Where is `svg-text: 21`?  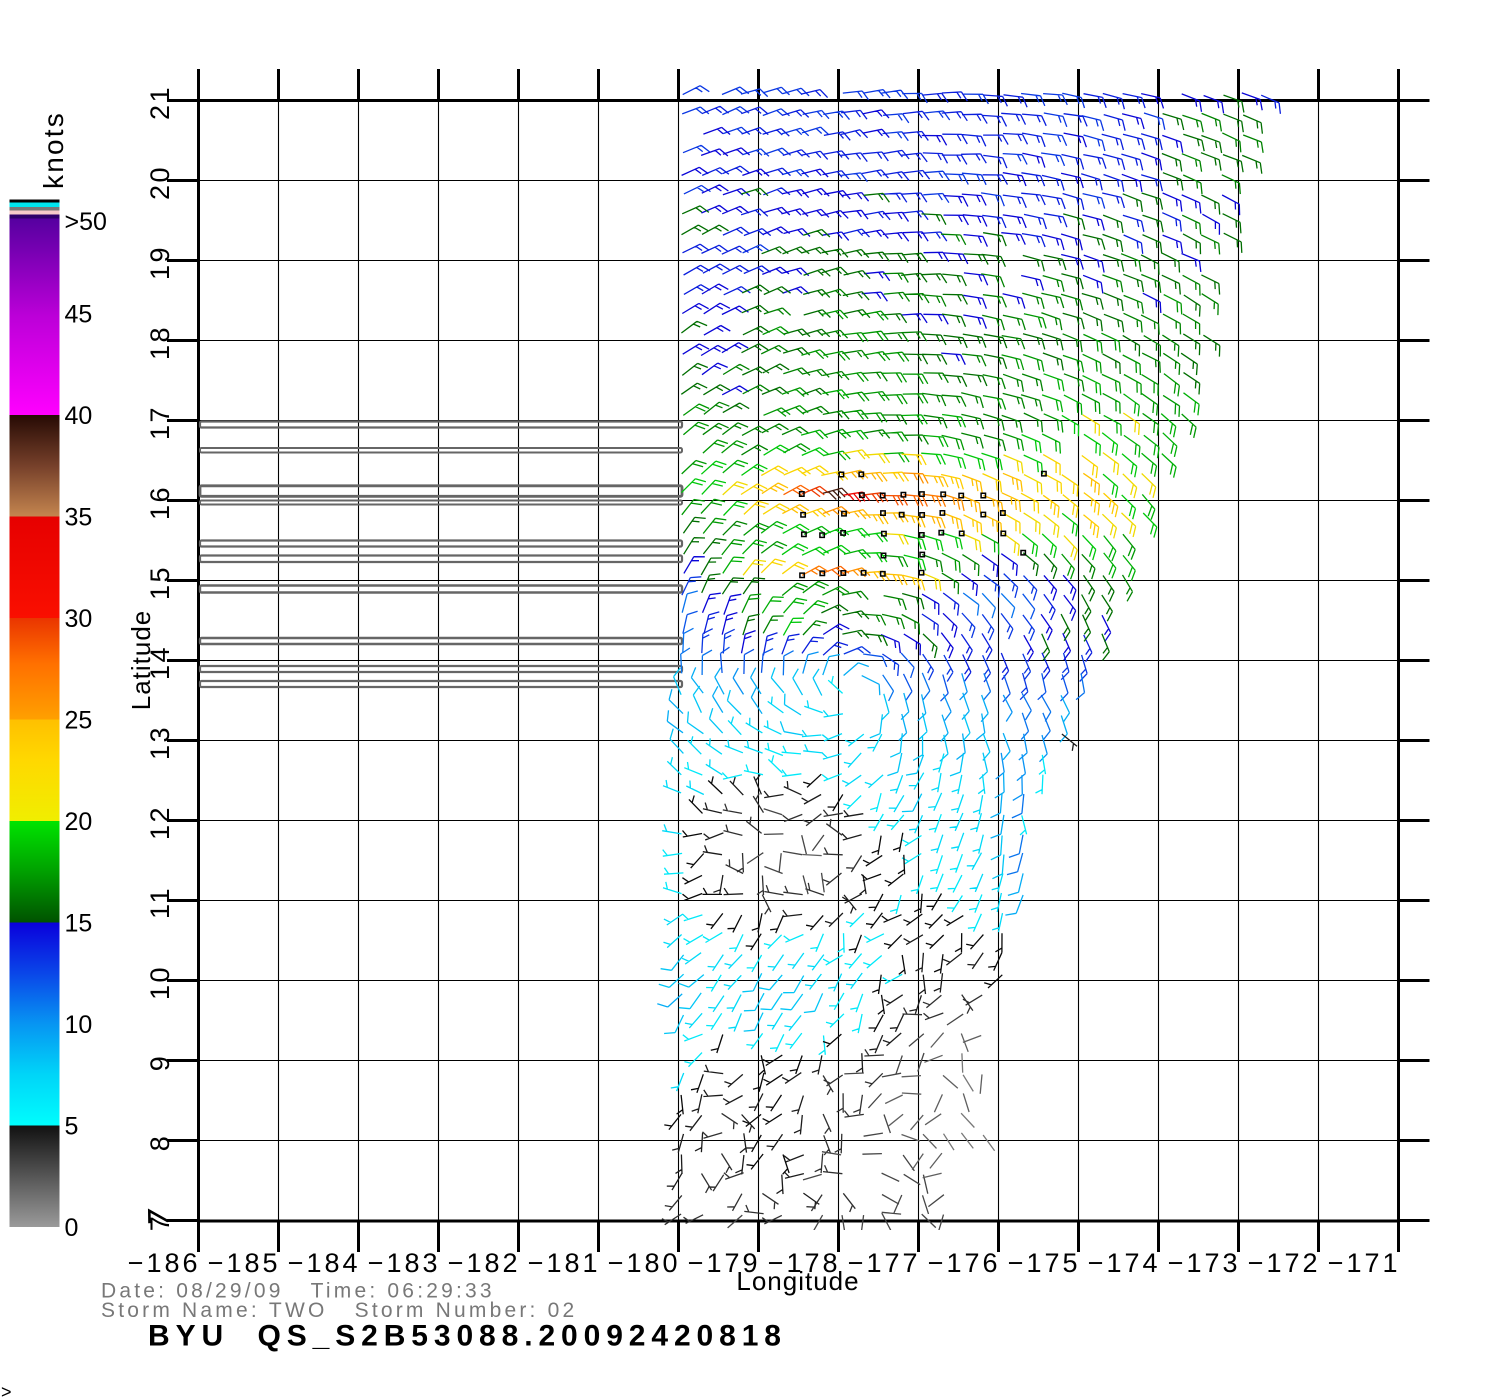
svg-text: 21 is located at coordinates (160, 102).